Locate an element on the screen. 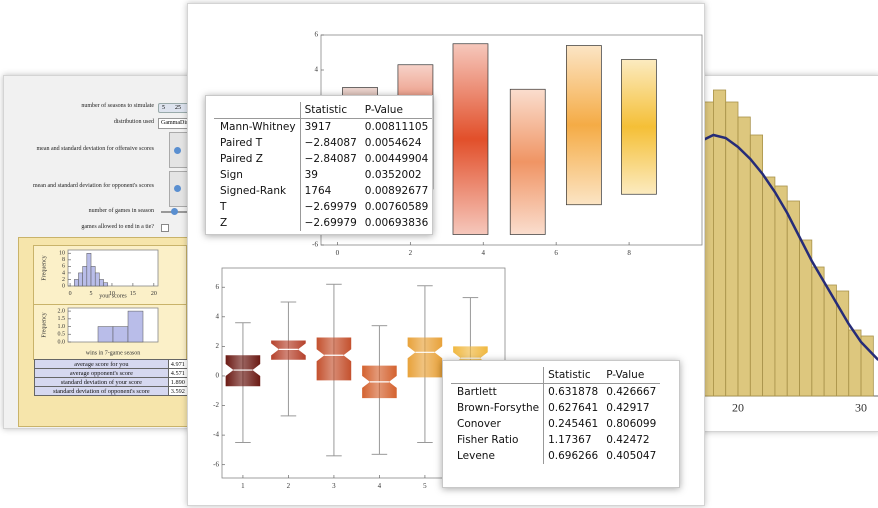 This screenshot has width=878, height=508. y-tick-label: 8 is located at coordinates (63, 260).